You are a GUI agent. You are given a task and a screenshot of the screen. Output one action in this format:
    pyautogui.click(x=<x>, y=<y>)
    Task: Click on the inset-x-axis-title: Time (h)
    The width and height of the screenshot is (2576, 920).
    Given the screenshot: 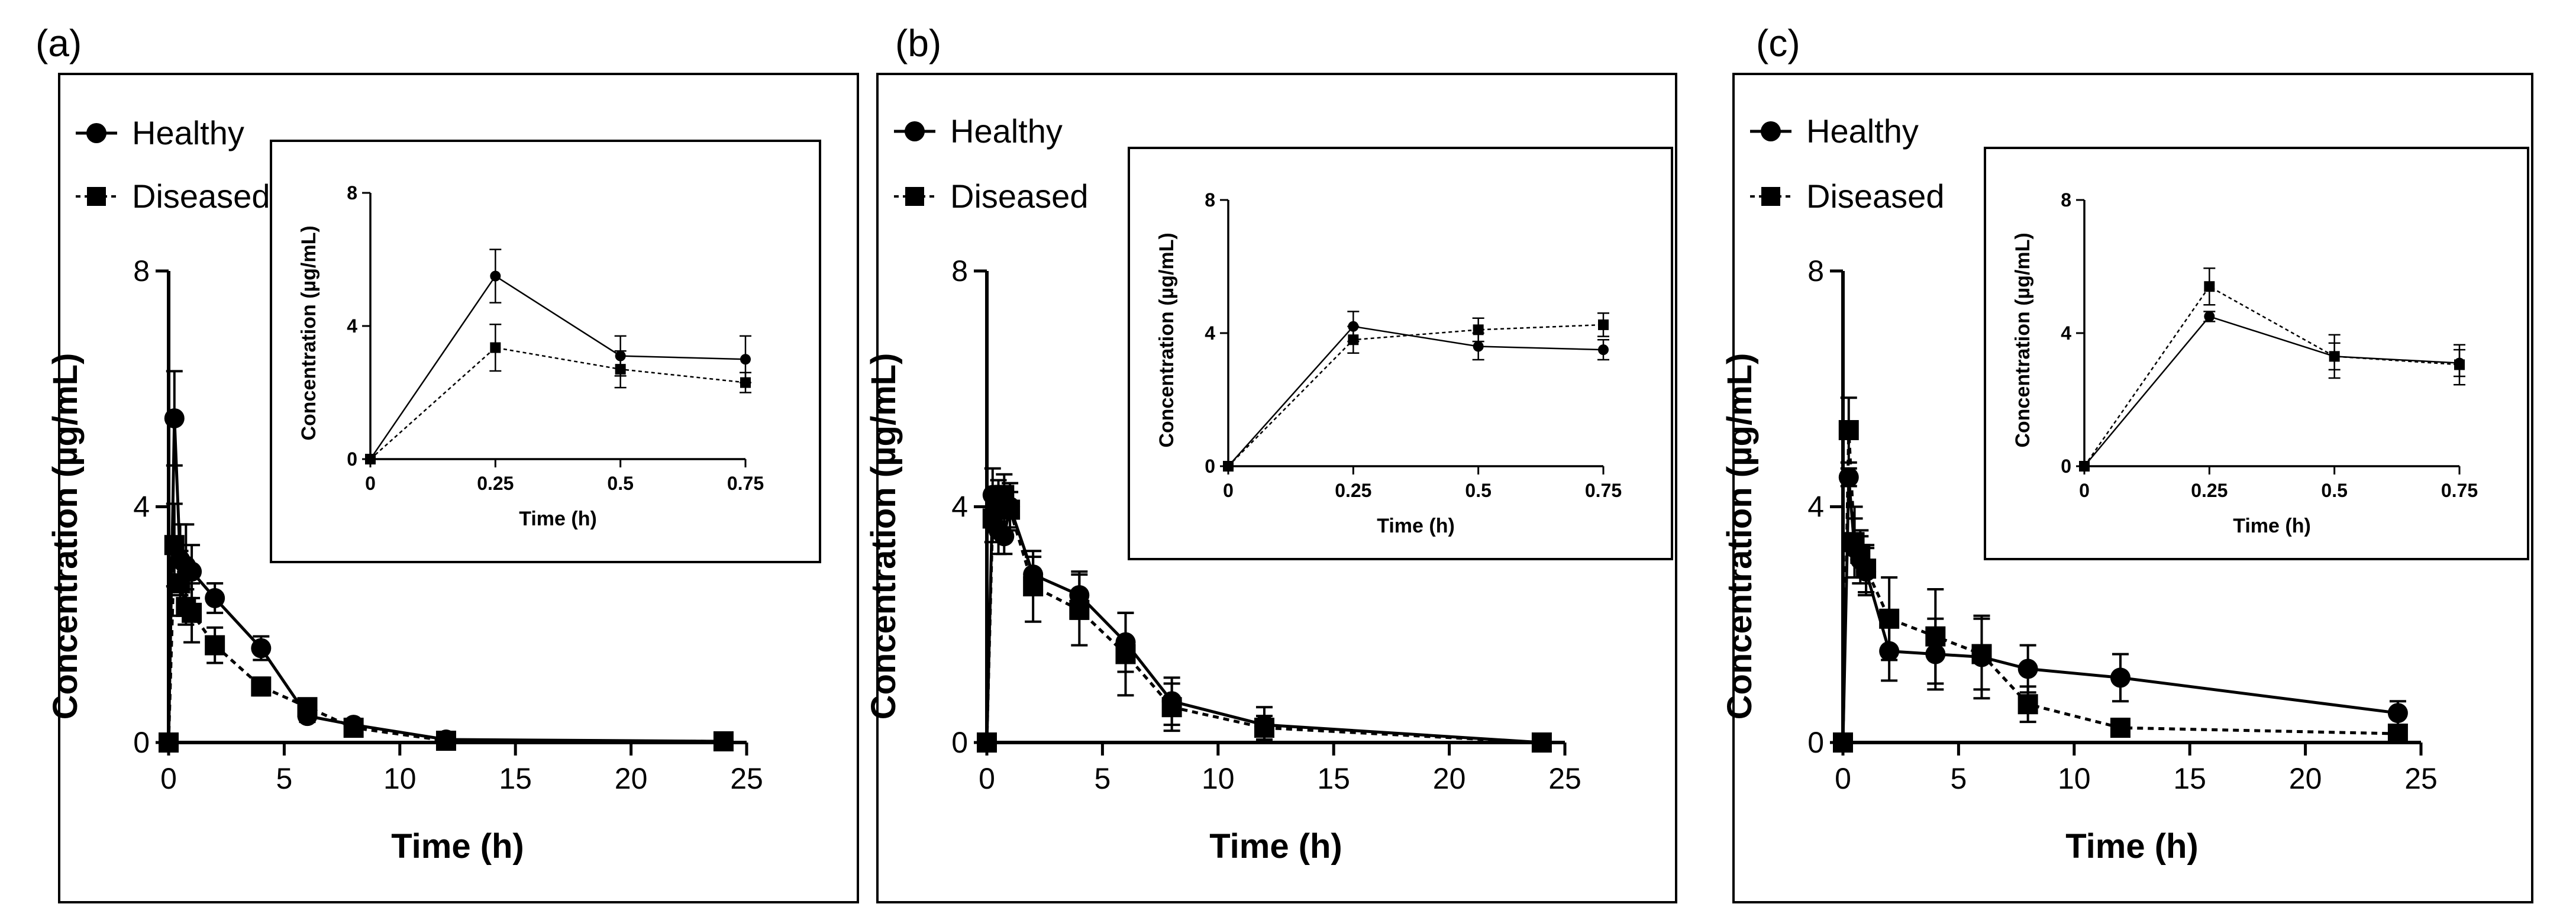 What is the action you would take?
    pyautogui.click(x=2272, y=526)
    